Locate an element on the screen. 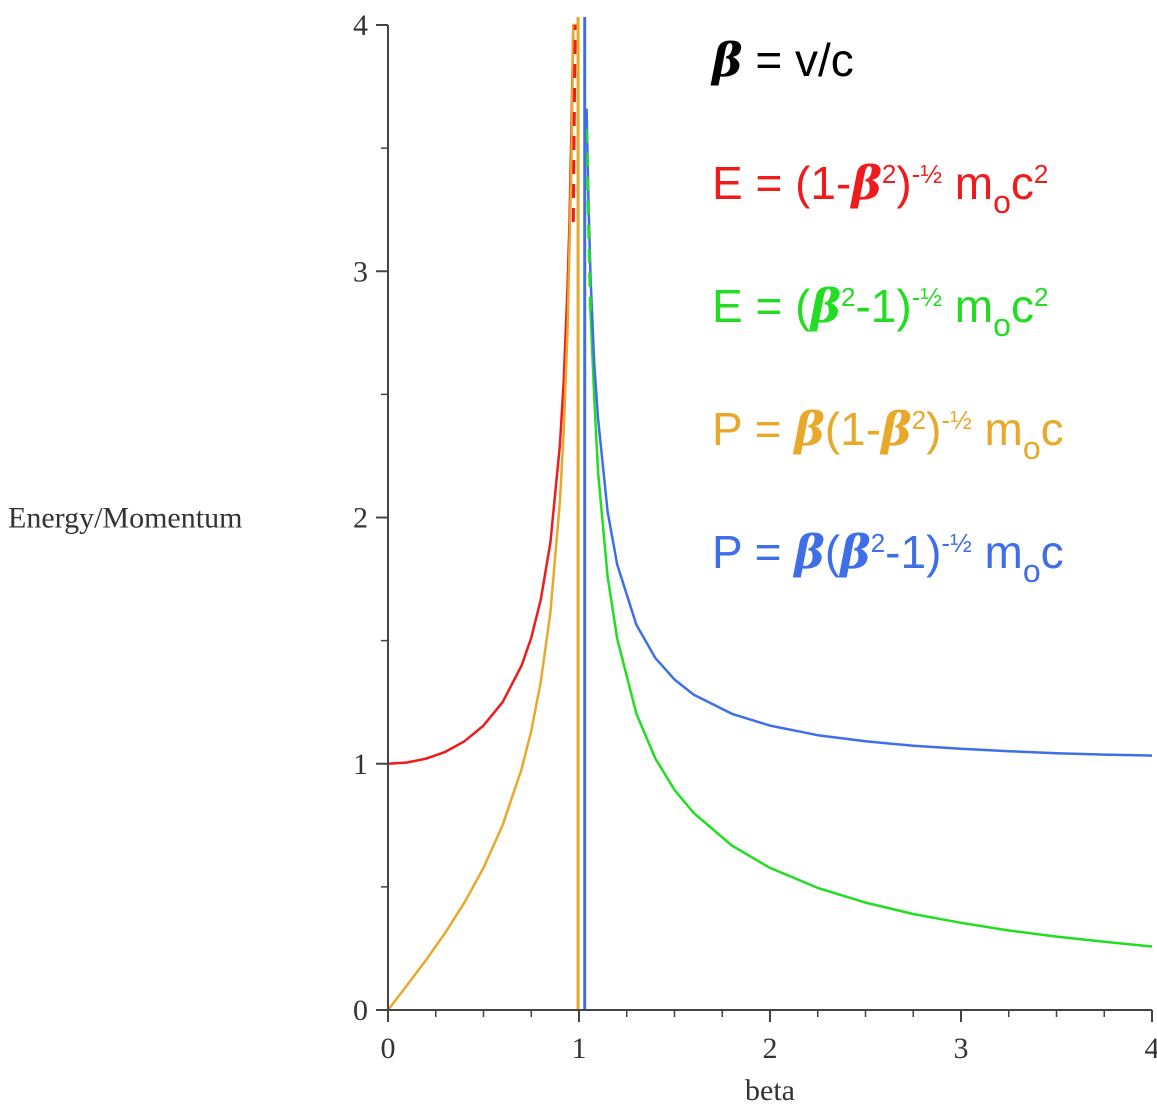 This screenshot has width=1157, height=1115. x-tick-label: 3 is located at coordinates (961, 1048).